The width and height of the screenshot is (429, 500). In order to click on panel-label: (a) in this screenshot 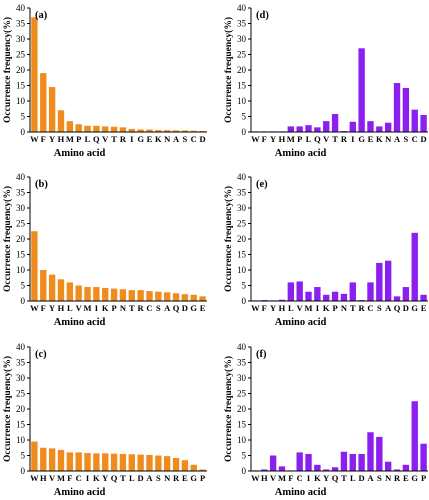, I will do `click(41, 15)`.